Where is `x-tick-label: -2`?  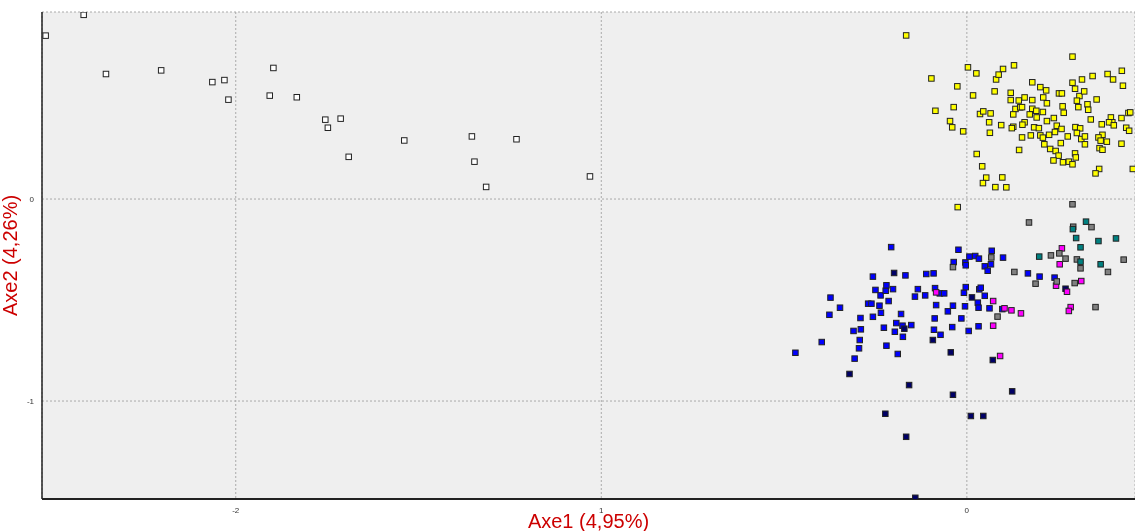
x-tick-label: -2 is located at coordinates (236, 510).